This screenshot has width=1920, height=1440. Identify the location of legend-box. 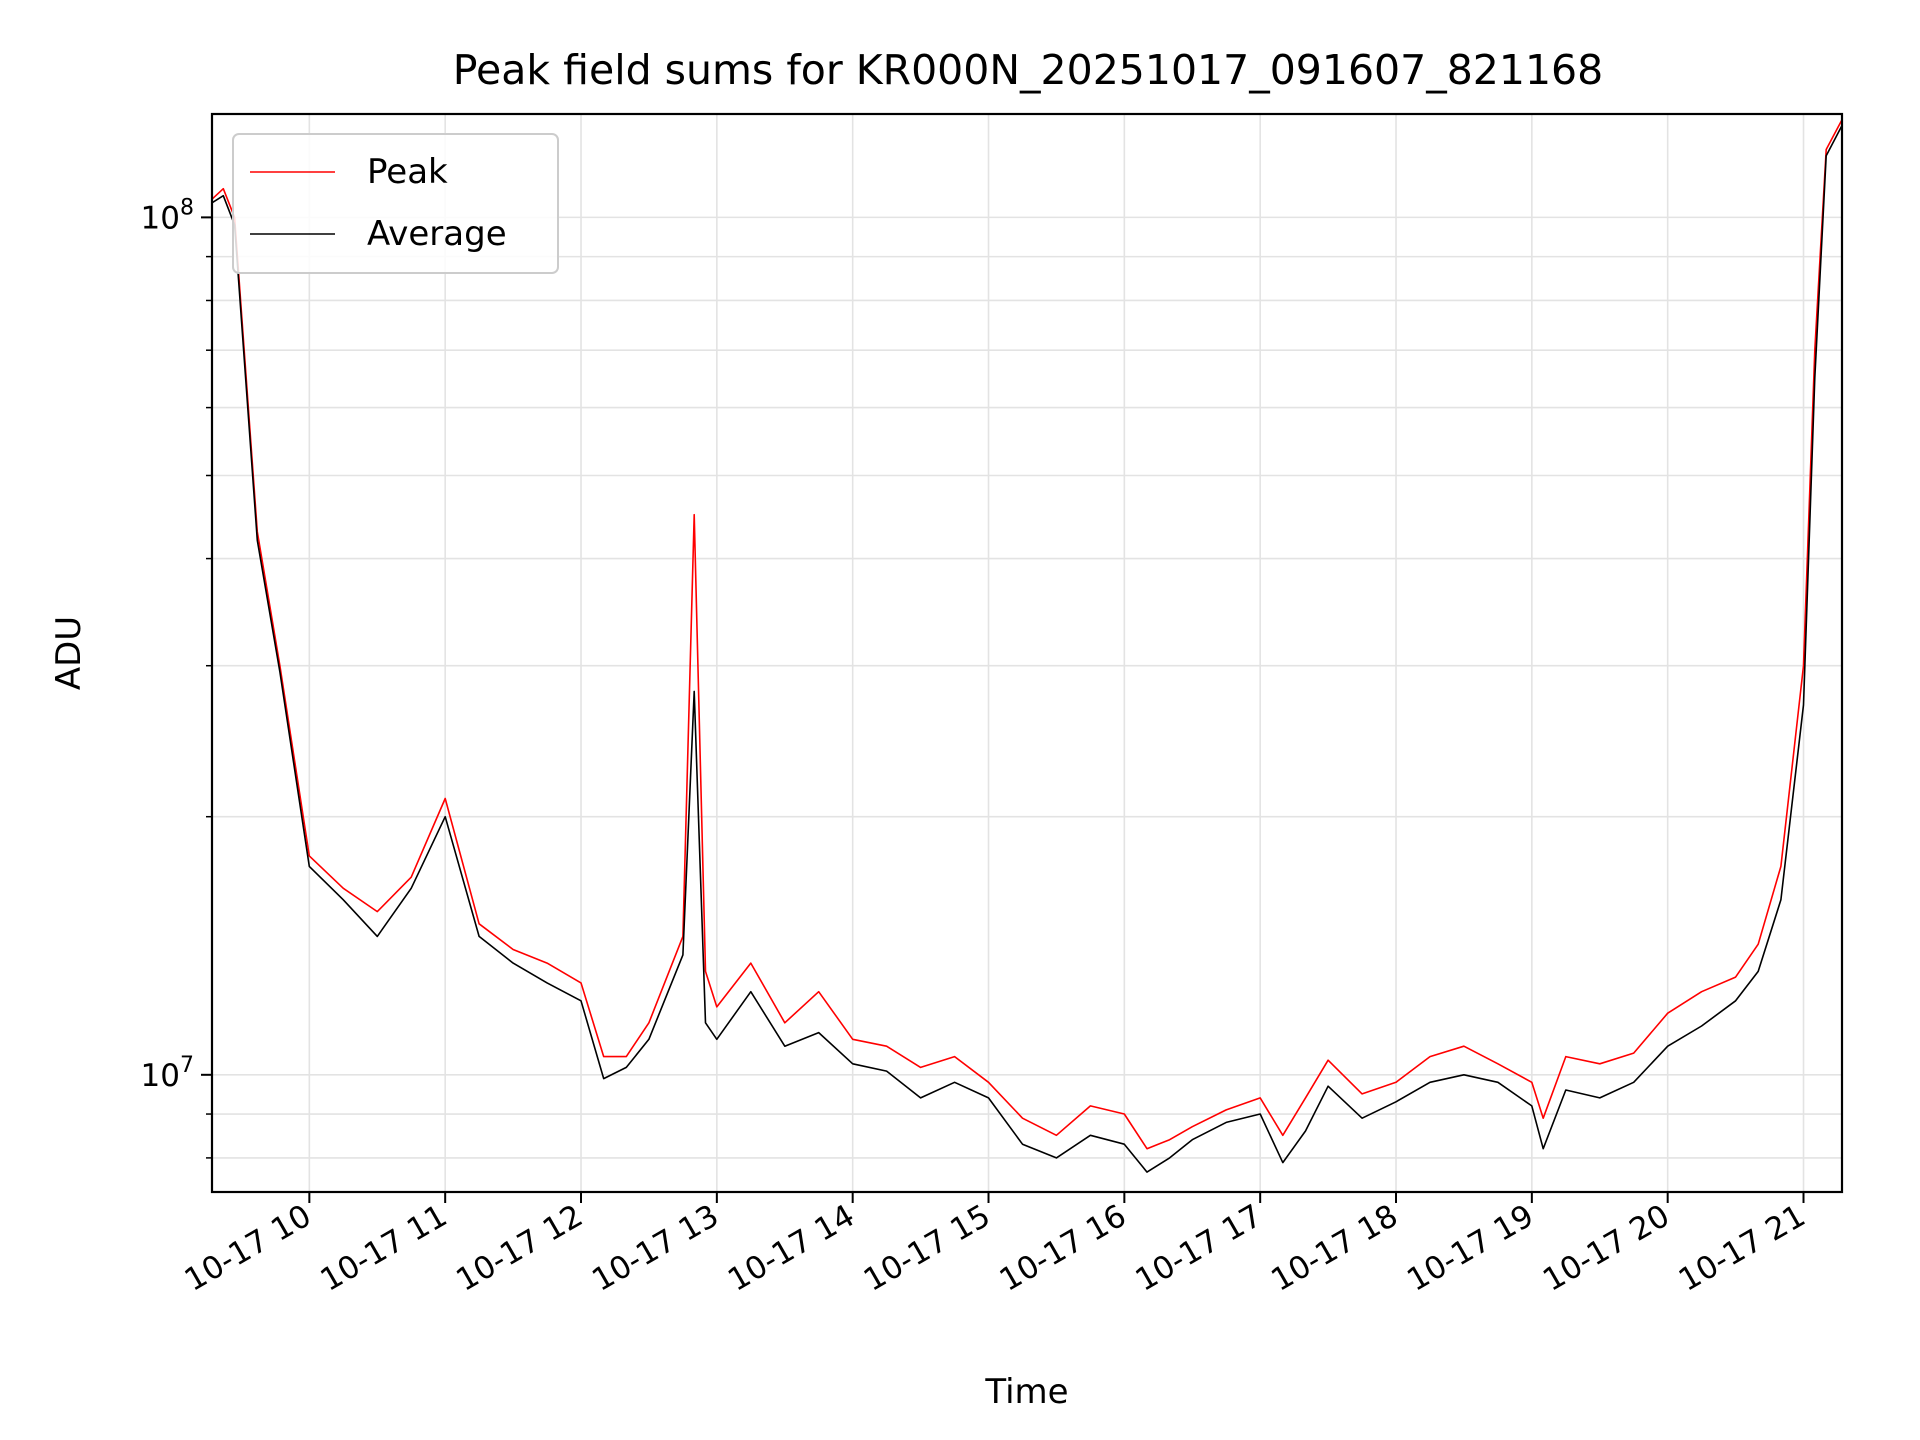
(395, 203).